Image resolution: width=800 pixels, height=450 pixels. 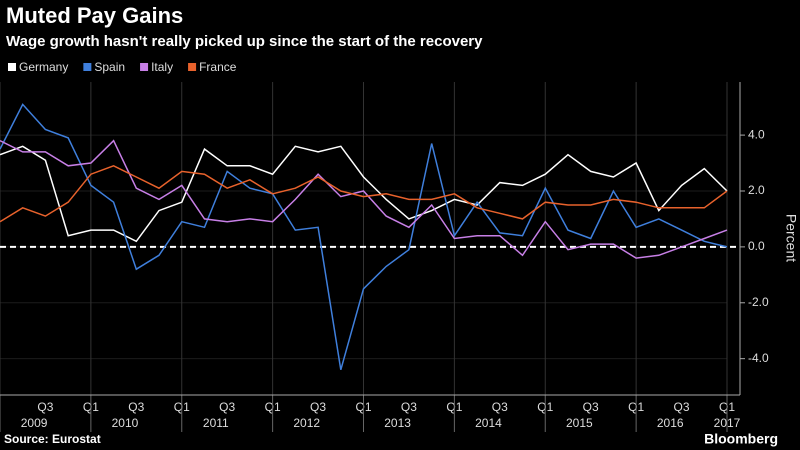 I want to click on source: Source: Eurostat, so click(x=52, y=439).